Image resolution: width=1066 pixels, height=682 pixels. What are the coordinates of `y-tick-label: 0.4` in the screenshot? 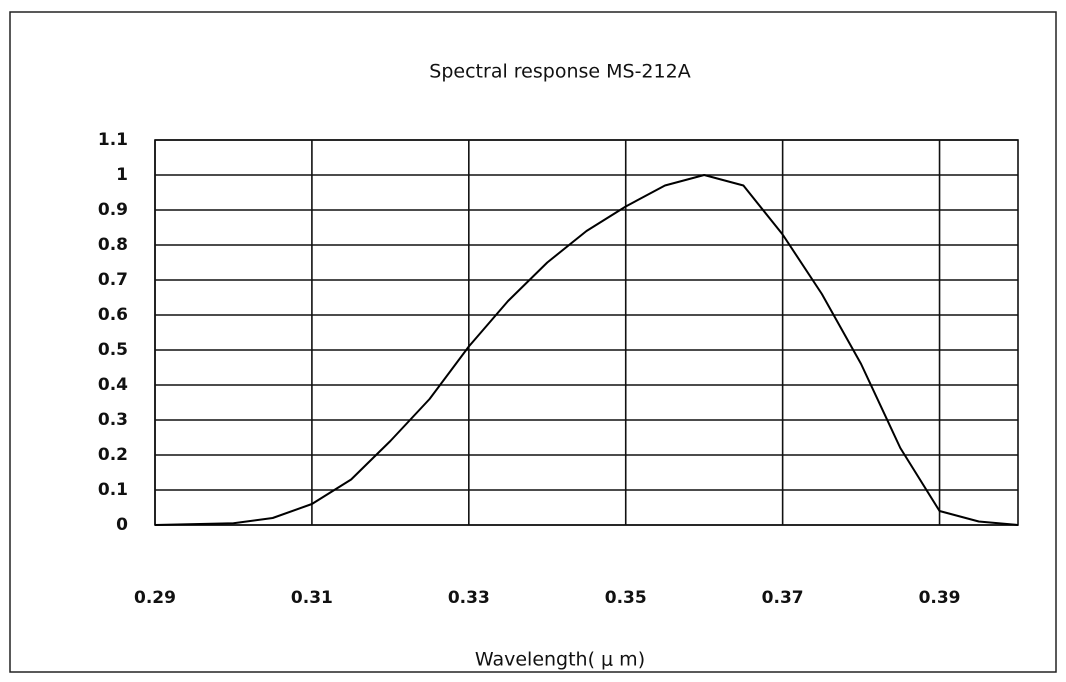 It's located at (113, 385).